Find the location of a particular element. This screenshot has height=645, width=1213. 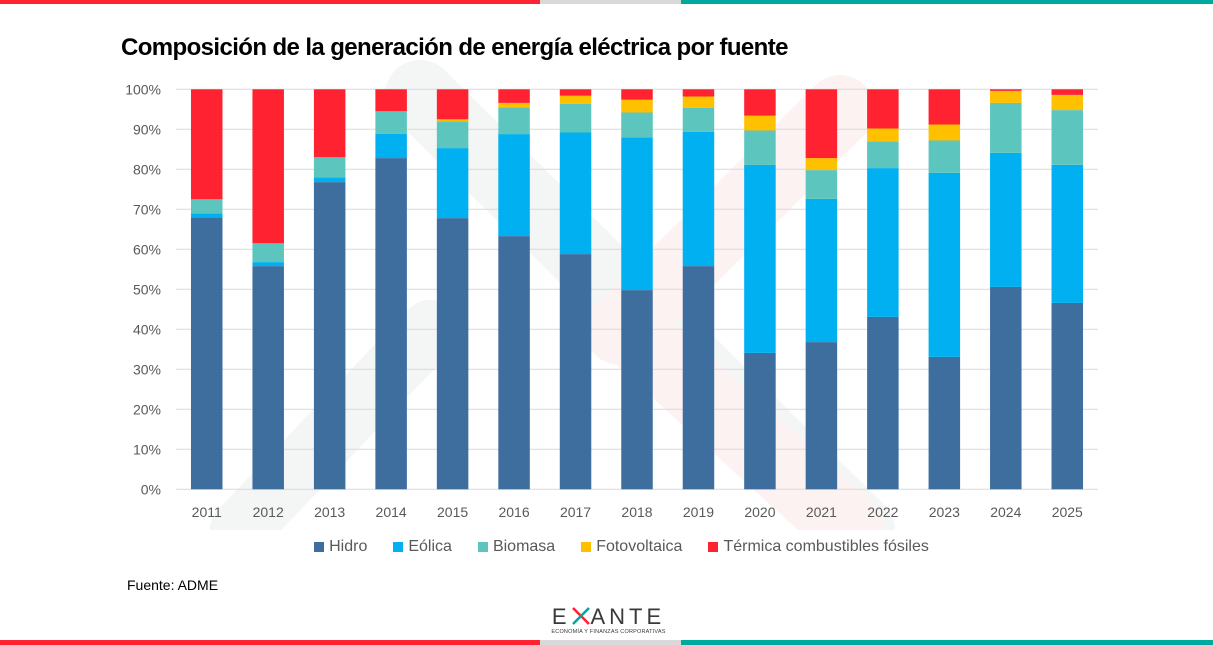

logo-wordmark: E ANTE is located at coordinates (608, 617).